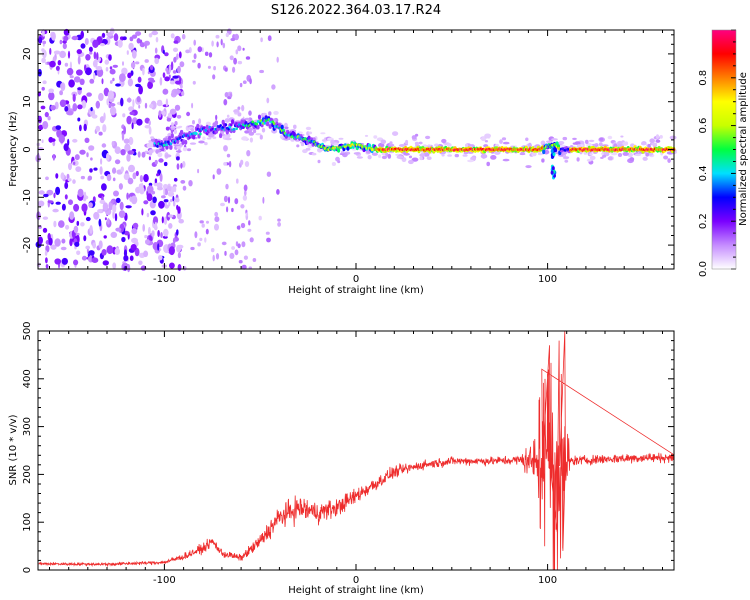 This screenshot has width=750, height=600. Describe the element at coordinates (547, 580) in the screenshot. I see `x-tick-label-2: 100` at that location.